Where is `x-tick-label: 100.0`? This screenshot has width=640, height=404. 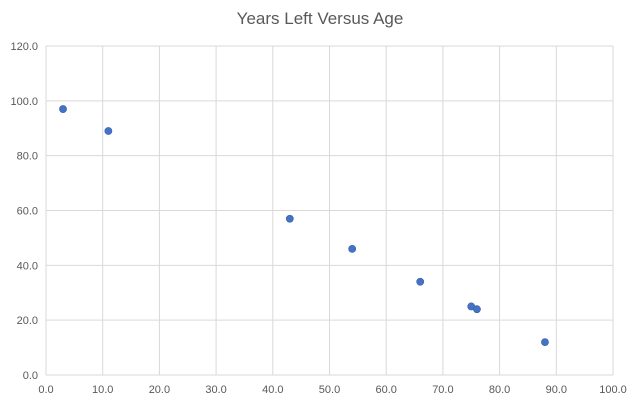
x-tick-label: 100.0 is located at coordinates (613, 390).